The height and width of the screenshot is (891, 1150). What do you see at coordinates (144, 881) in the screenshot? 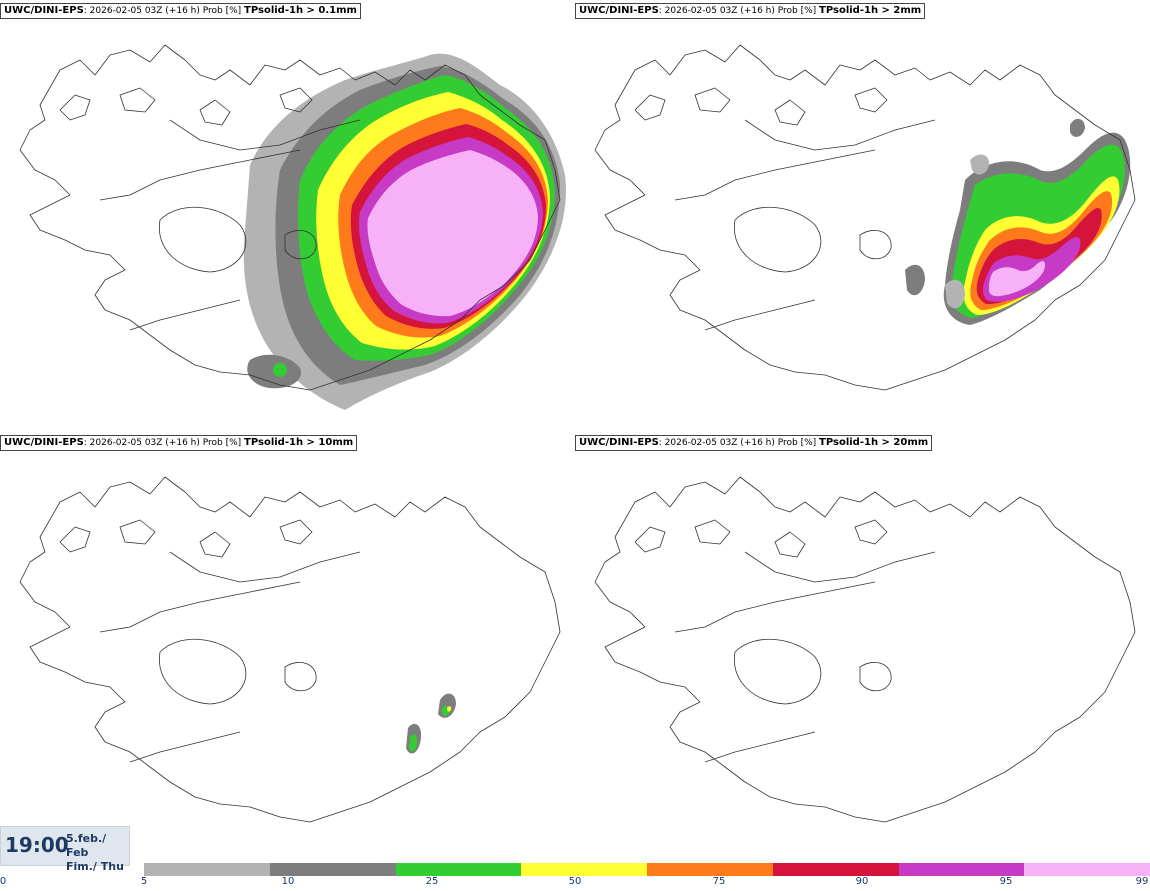
I see `colorbar-tick-label: 5` at bounding box center [144, 881].